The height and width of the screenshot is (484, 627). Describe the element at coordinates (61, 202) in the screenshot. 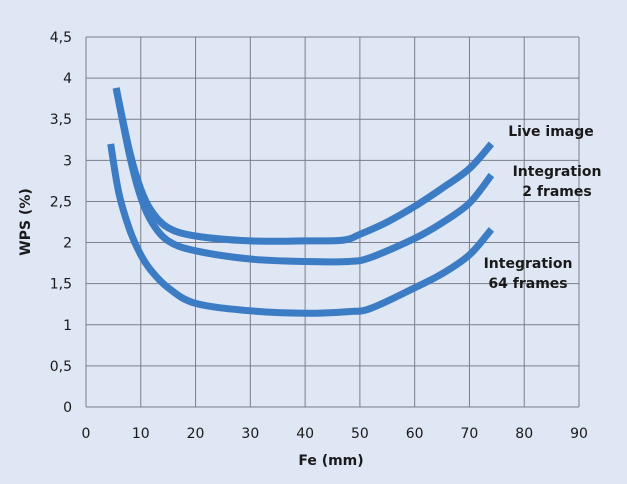

I see `y-tick-label: 2,5` at that location.